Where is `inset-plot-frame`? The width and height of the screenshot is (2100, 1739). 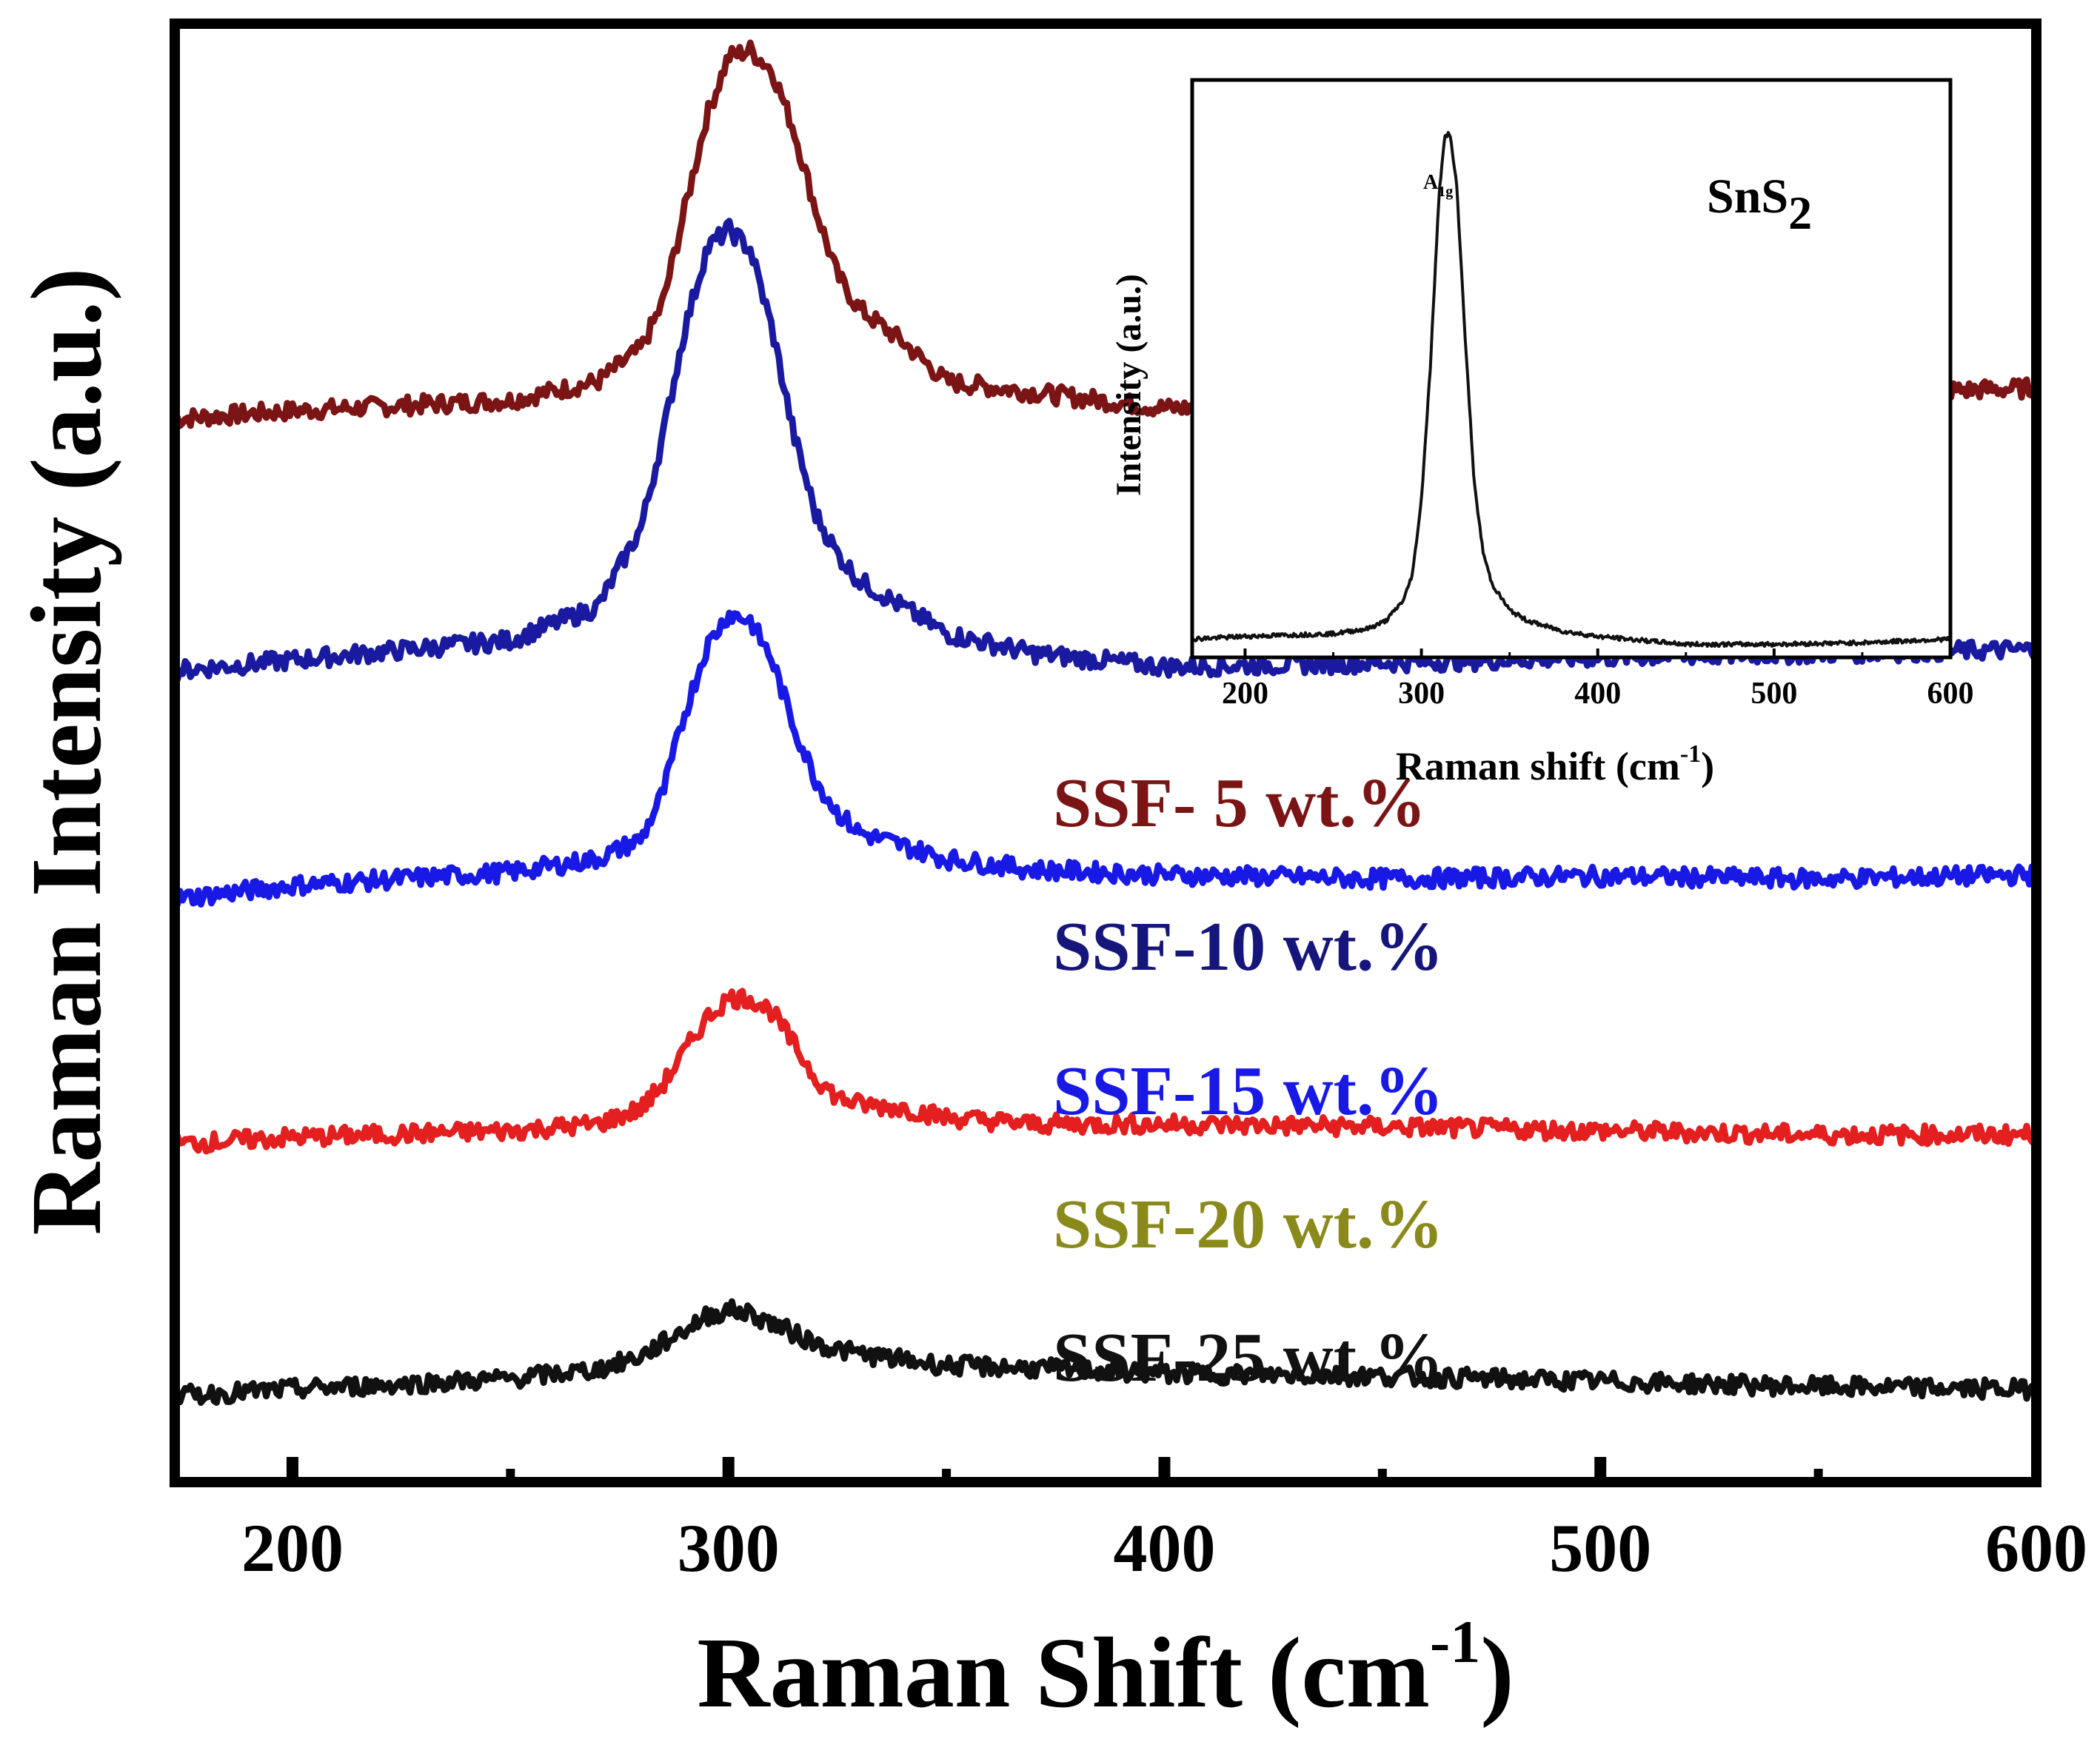
inset-plot-frame is located at coordinates (1571, 369).